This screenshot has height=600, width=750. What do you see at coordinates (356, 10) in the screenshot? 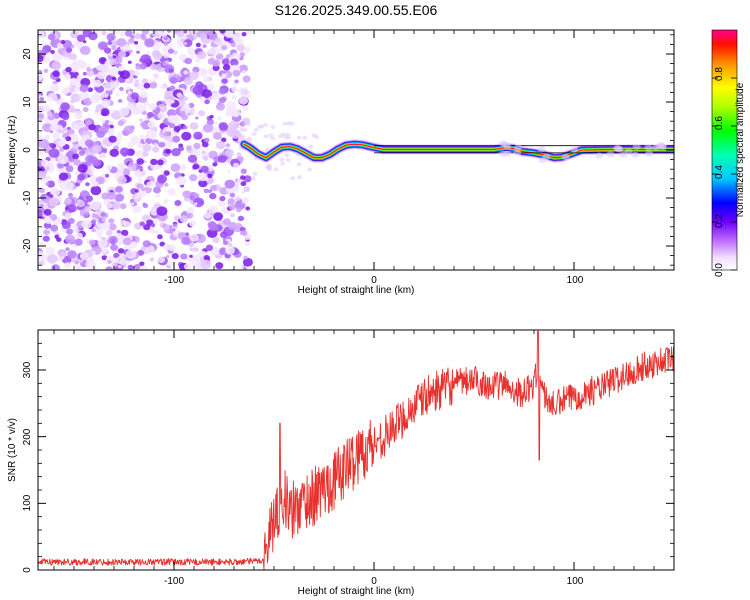
I see `chart-title: S126.2025.349.00.55.E06` at bounding box center [356, 10].